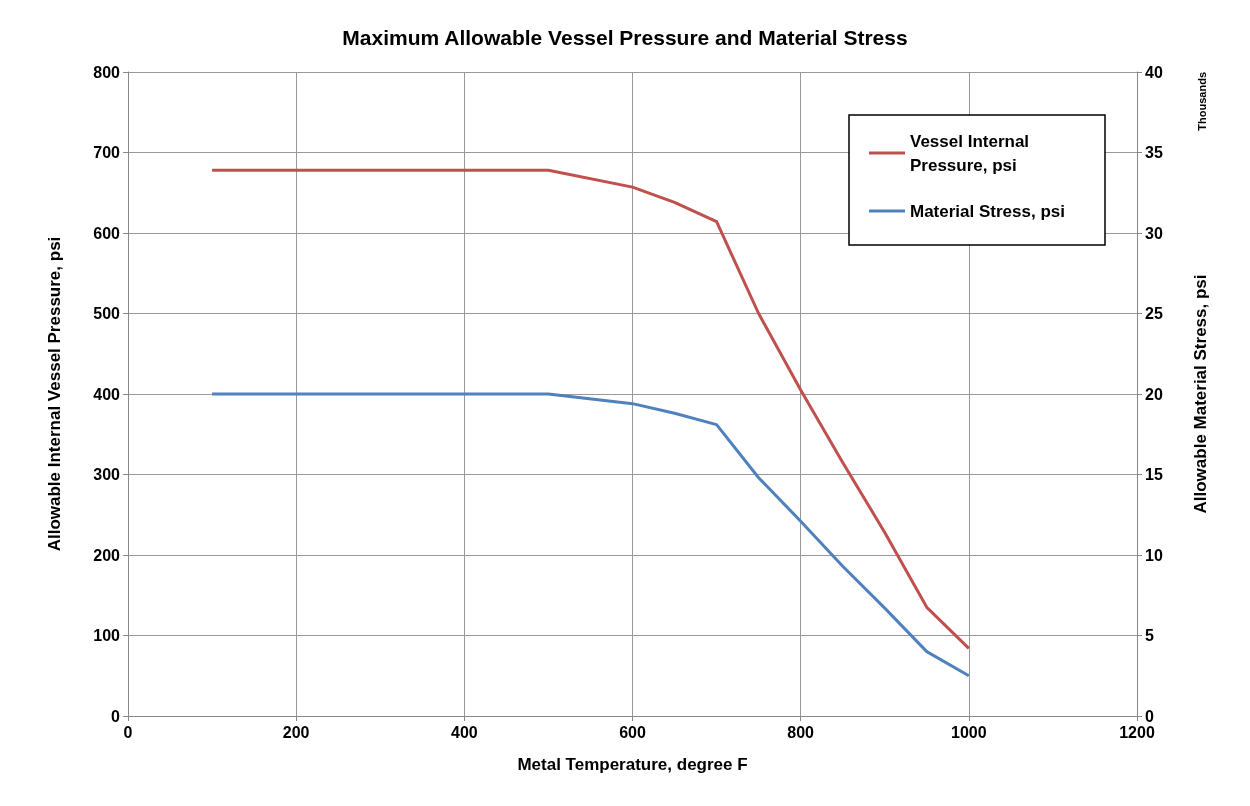 This screenshot has height=806, width=1250. What do you see at coordinates (54, 394) in the screenshot?
I see `y-axis-title: Allowable Internal Vessel Pressure, psi` at bounding box center [54, 394].